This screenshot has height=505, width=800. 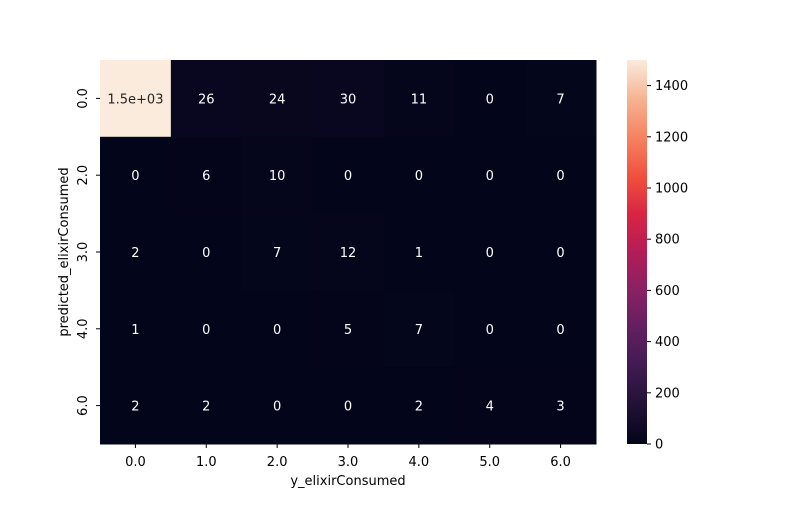 What do you see at coordinates (671, 189) in the screenshot?
I see `colorbar-tick-label: 1000` at bounding box center [671, 189].